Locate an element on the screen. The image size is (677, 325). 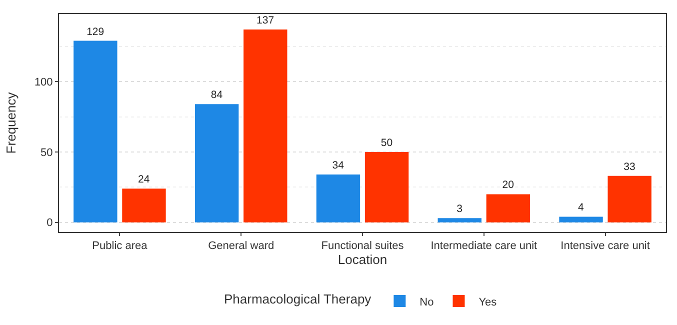
y-tick-label: 100 is located at coordinates (43, 82).